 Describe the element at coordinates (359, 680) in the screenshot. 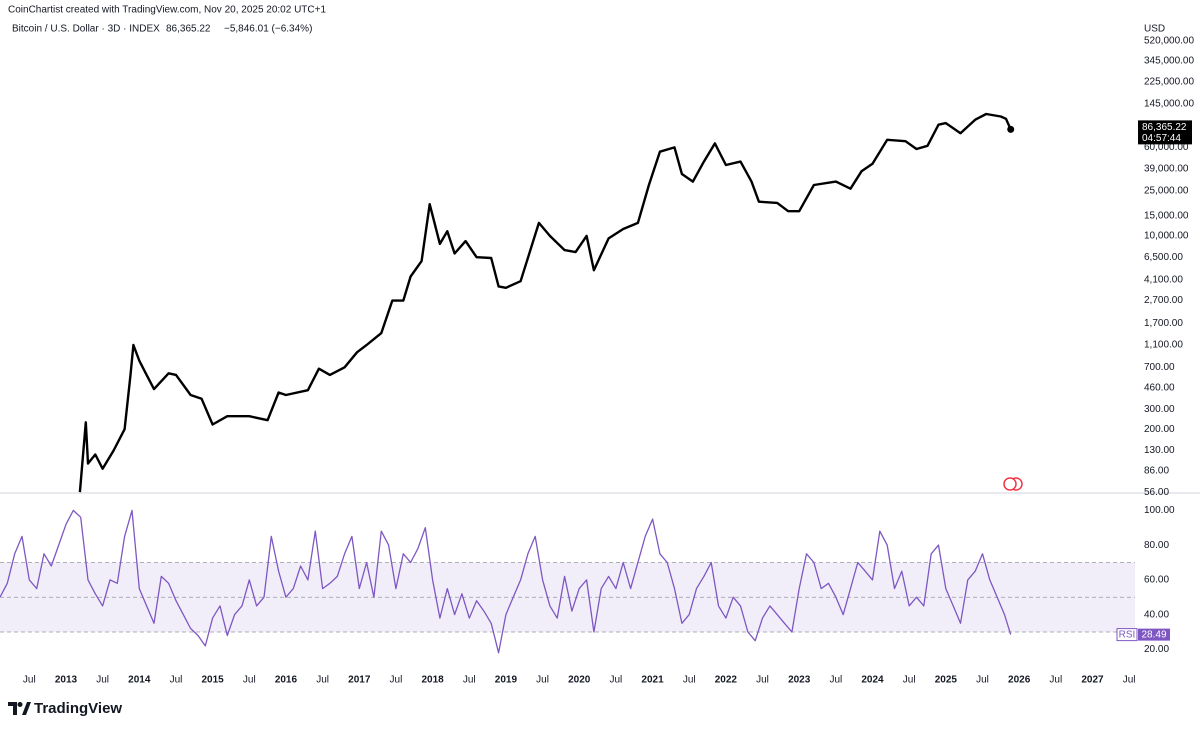

I see `x-tick-label: 2017` at that location.